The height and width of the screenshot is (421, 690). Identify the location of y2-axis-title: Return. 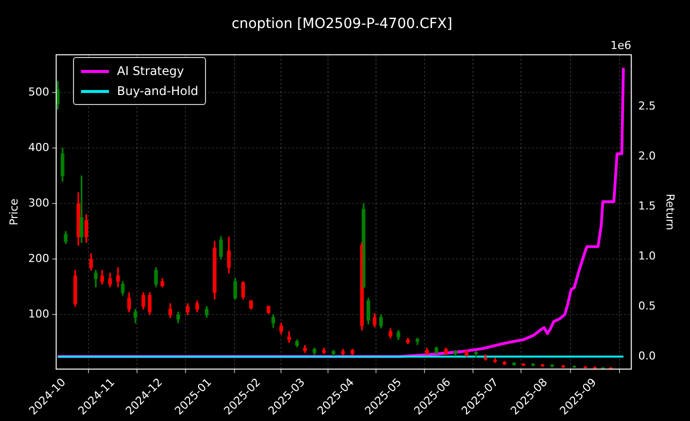
(670, 212).